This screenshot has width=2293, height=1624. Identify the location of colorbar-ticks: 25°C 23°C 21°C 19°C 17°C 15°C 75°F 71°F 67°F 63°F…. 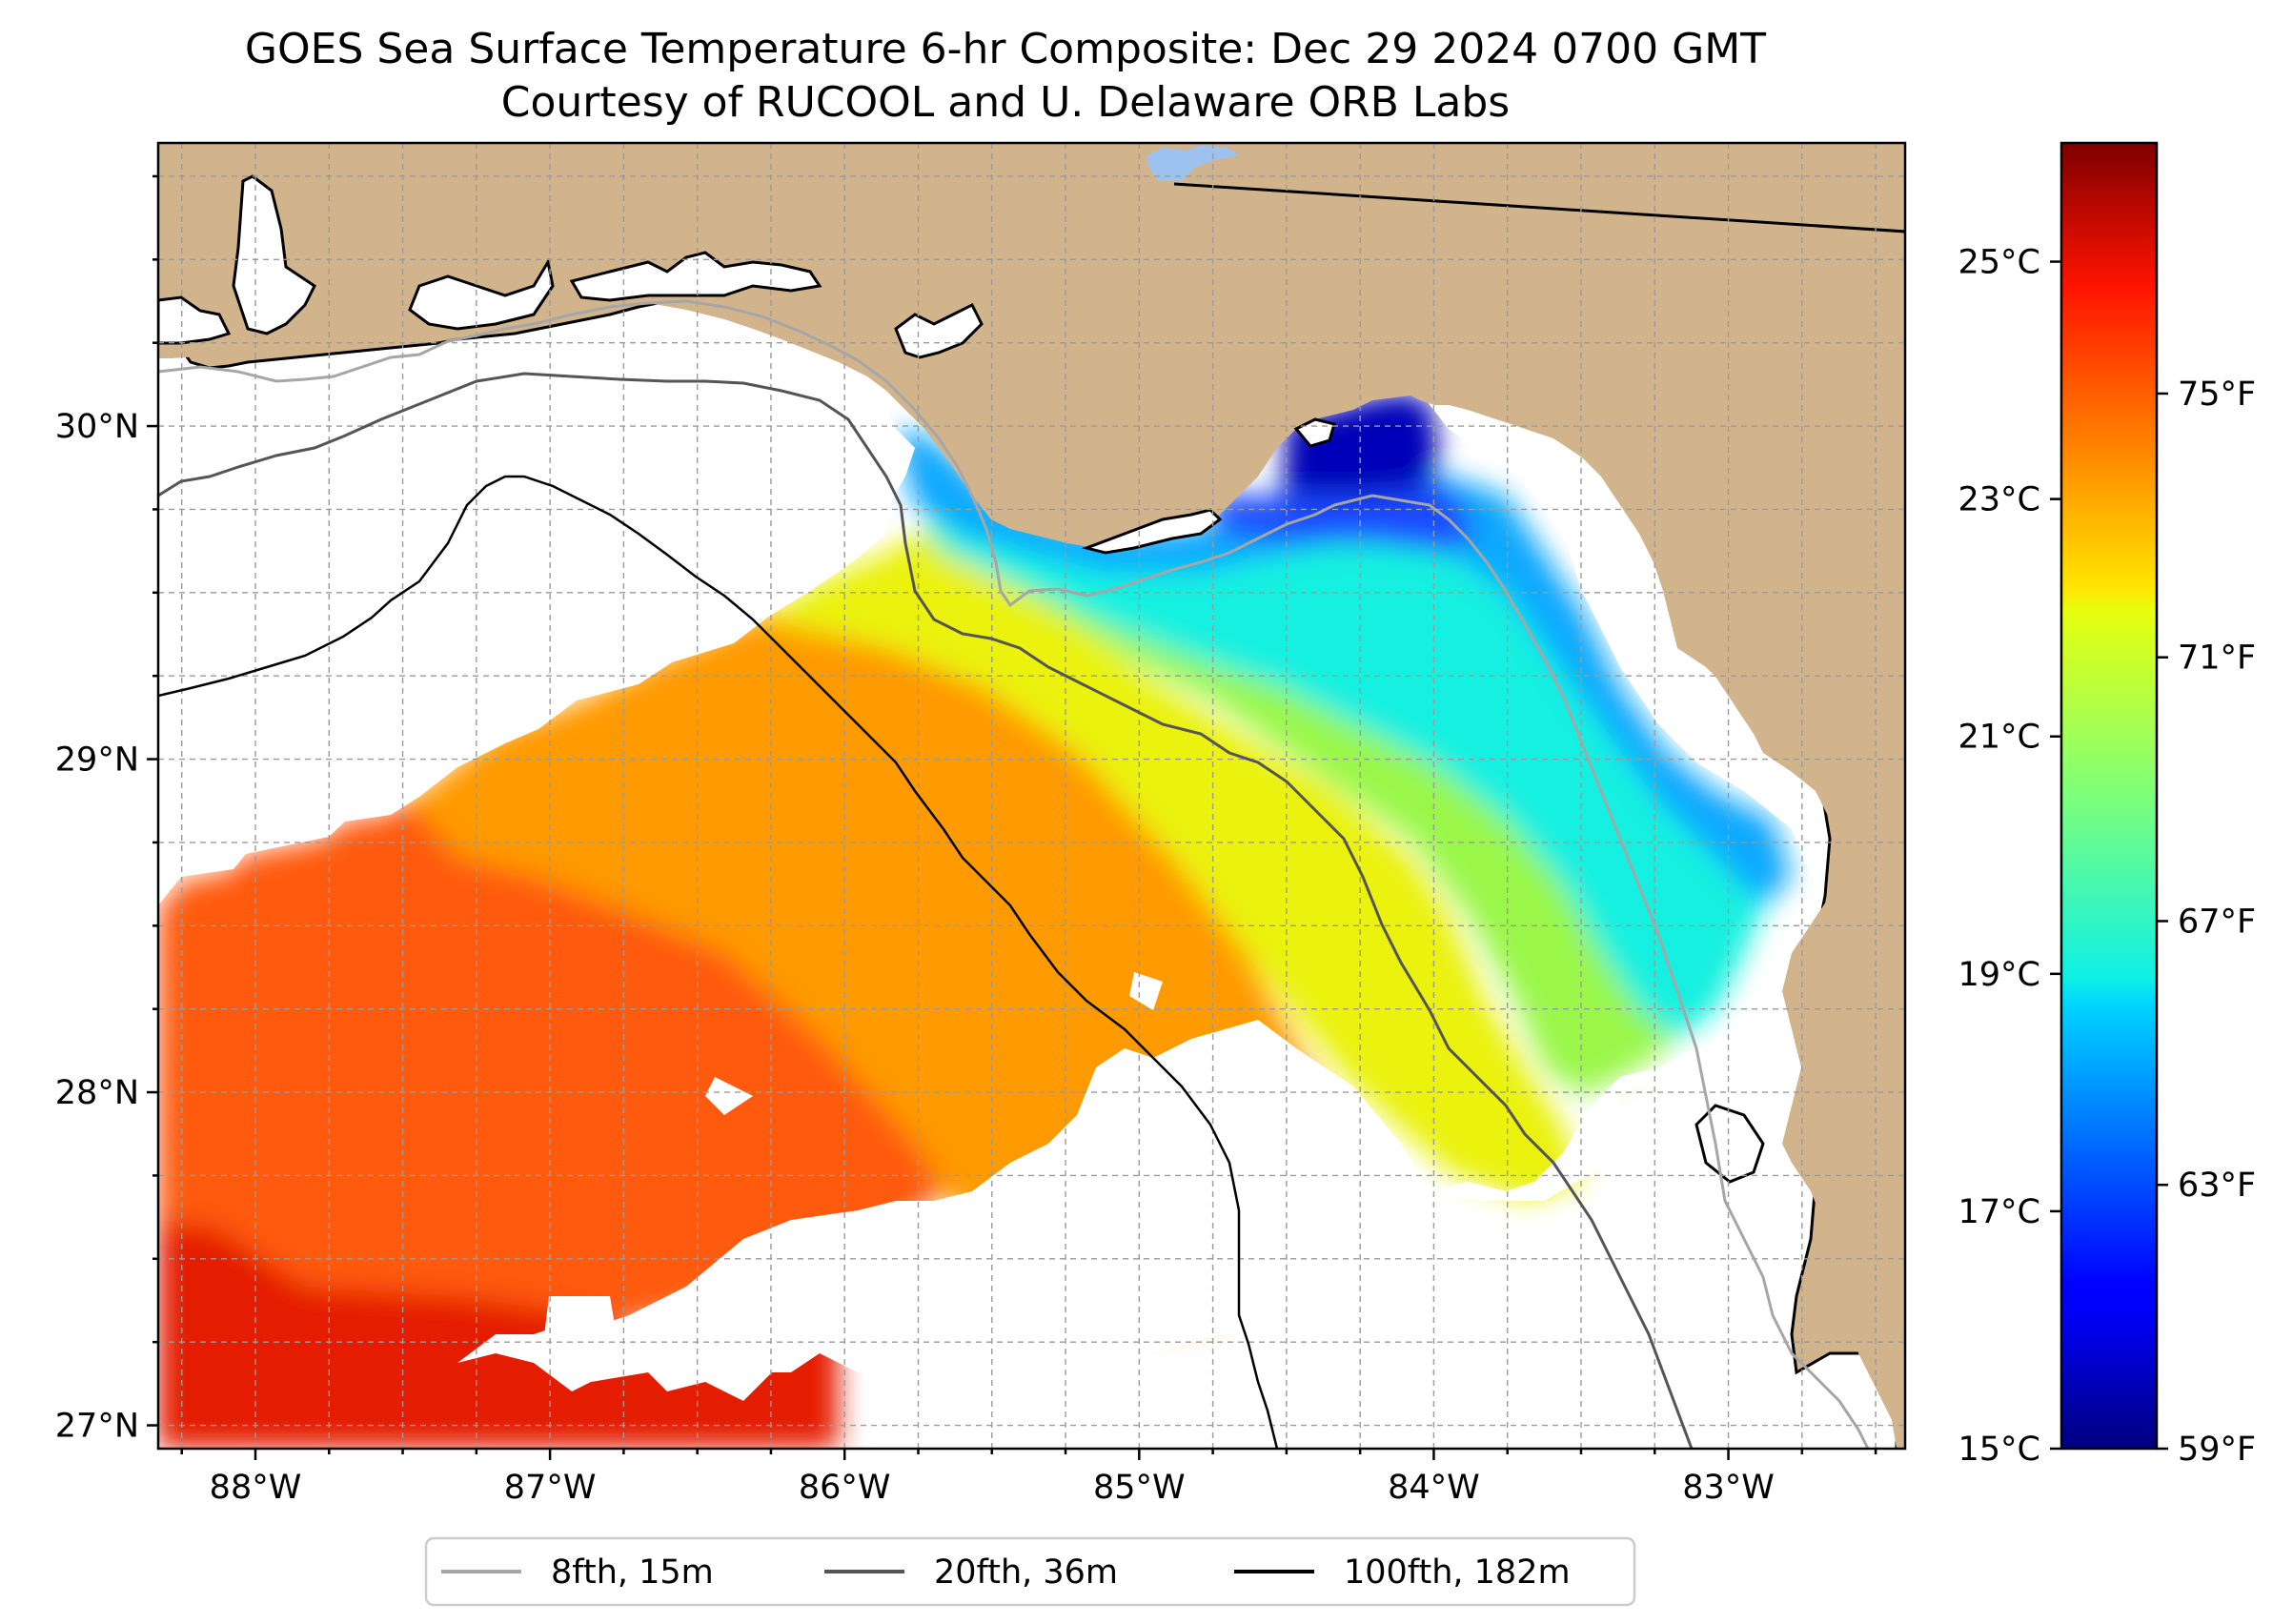
(2108, 856).